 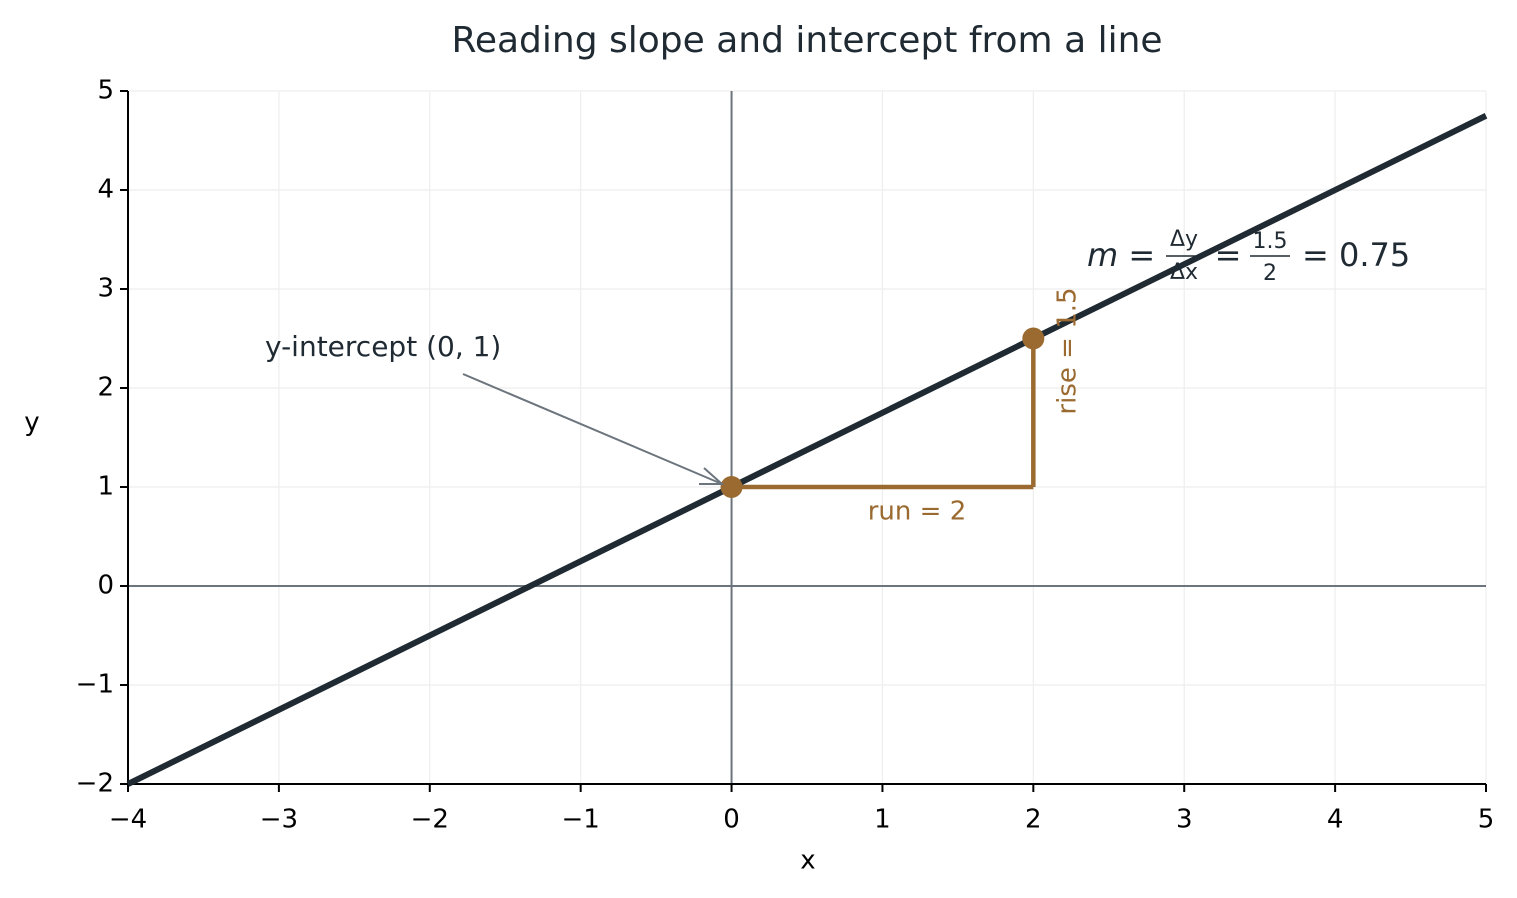 What do you see at coordinates (1356, 255) in the screenshot?
I see `formula-rhs: = 0.75` at bounding box center [1356, 255].